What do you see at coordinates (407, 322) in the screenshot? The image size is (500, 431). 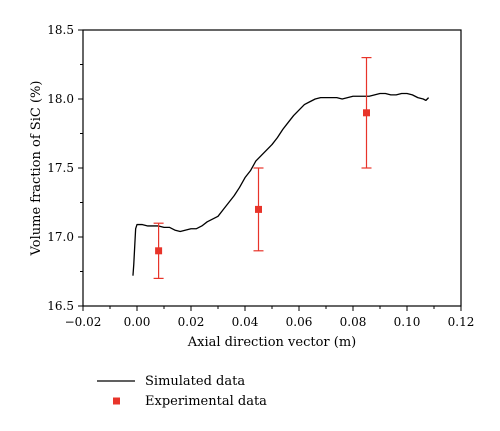 I see `x-tick-label: 0.10` at bounding box center [407, 322].